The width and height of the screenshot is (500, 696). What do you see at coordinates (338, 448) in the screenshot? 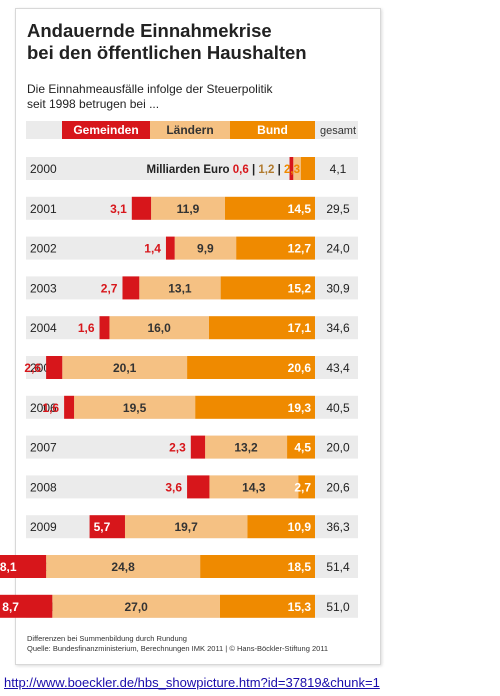
I see `total-value: 20,0` at bounding box center [338, 448].